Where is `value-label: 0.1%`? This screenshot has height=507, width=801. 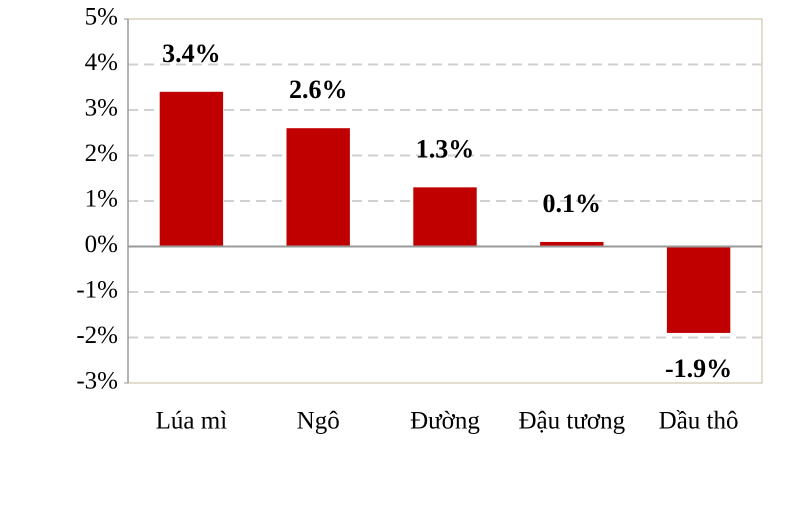 value-label: 0.1% is located at coordinates (572, 203).